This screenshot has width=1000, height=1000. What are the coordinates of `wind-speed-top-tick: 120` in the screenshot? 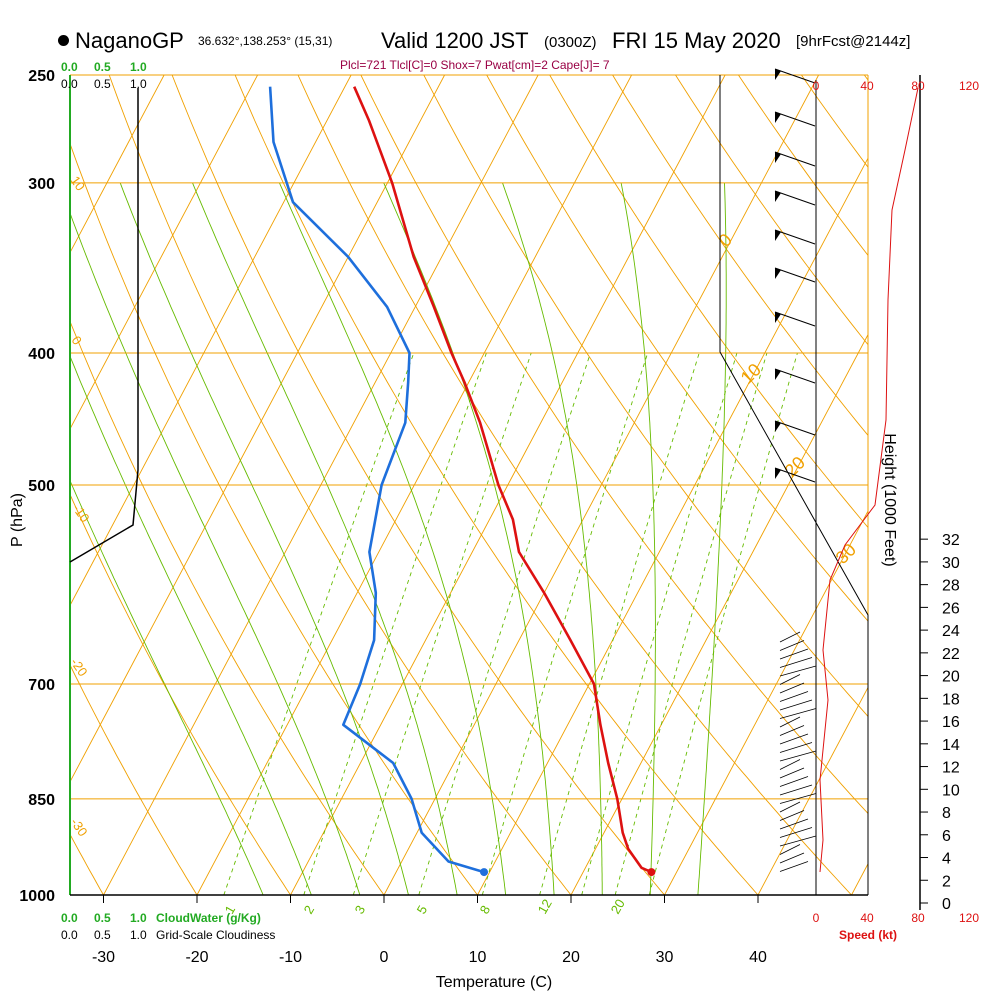 It's located at (969, 86).